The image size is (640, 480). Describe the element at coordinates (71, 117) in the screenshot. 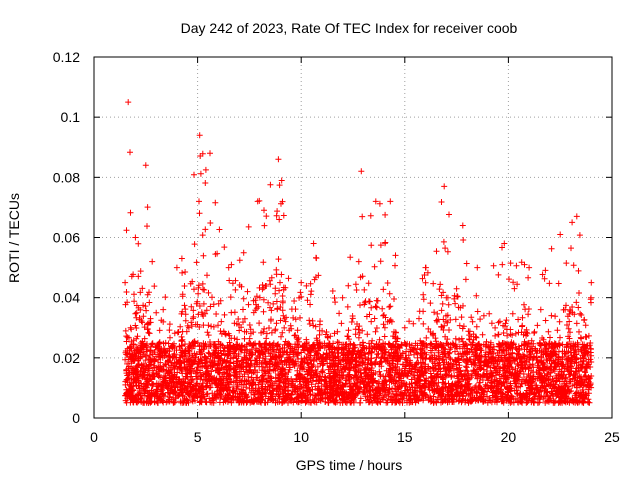

I see `y-tick-label: 0.1` at that location.